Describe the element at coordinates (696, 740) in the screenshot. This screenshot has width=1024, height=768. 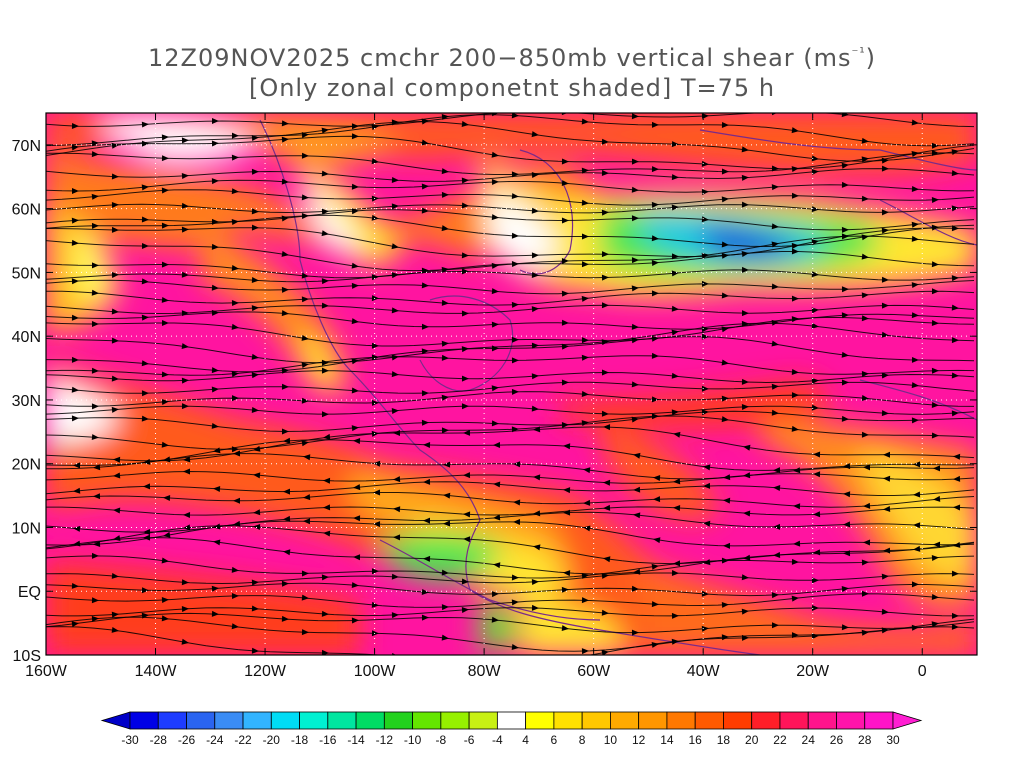
I see `colorbar-label: 16` at that location.